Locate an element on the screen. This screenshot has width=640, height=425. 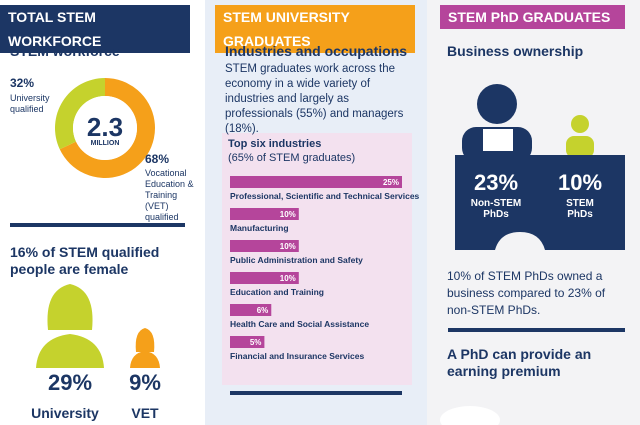
bar-category-label: Manufacturing is located at coordinates (259, 228).